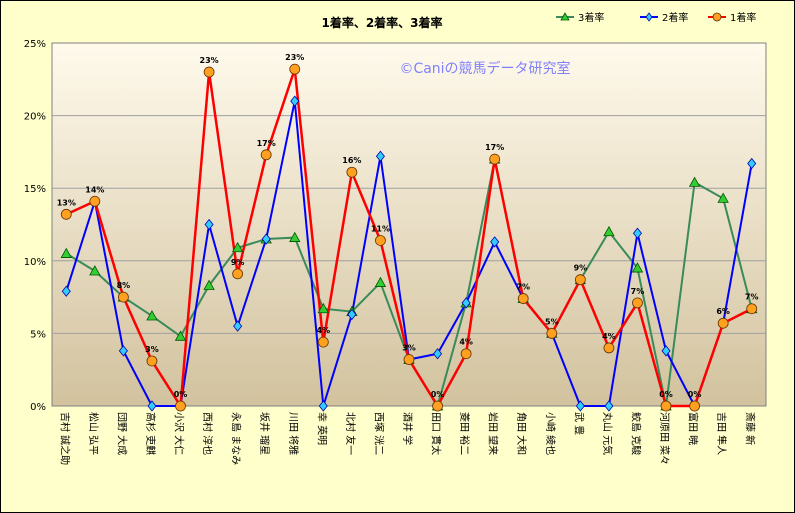 Image resolution: width=795 pixels, height=513 pixels. Describe the element at coordinates (378, 433) in the screenshot. I see `x-tick-label: 西塚 洸二` at that location.